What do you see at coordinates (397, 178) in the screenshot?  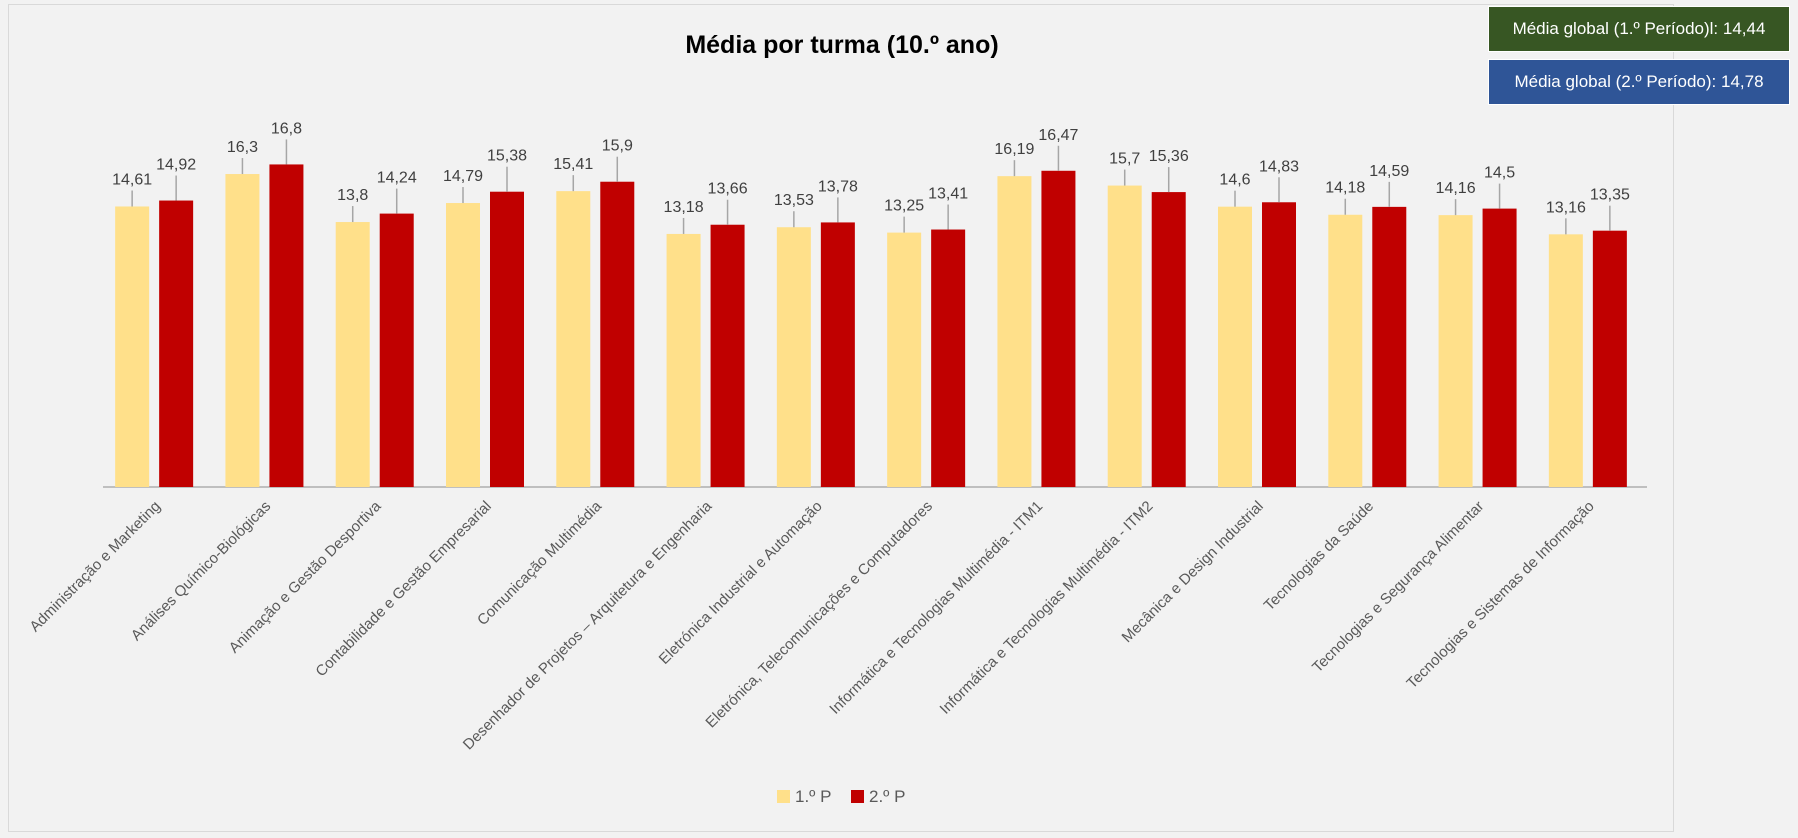 I see `data-label: 14,24` at bounding box center [397, 178].